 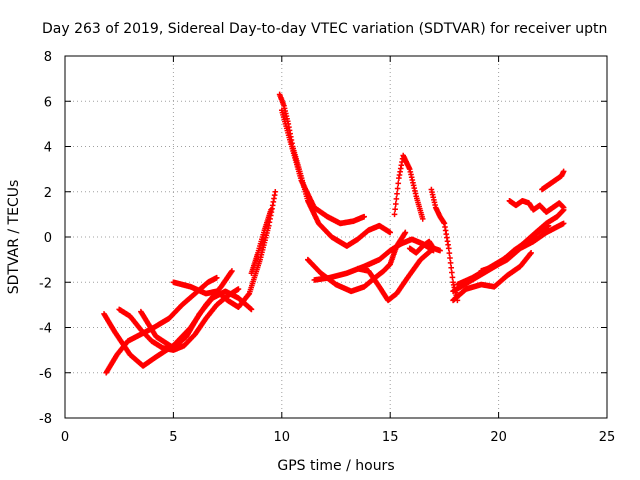 What do you see at coordinates (536, 206) in the screenshot?
I see `series-sat-s` at bounding box center [536, 206].